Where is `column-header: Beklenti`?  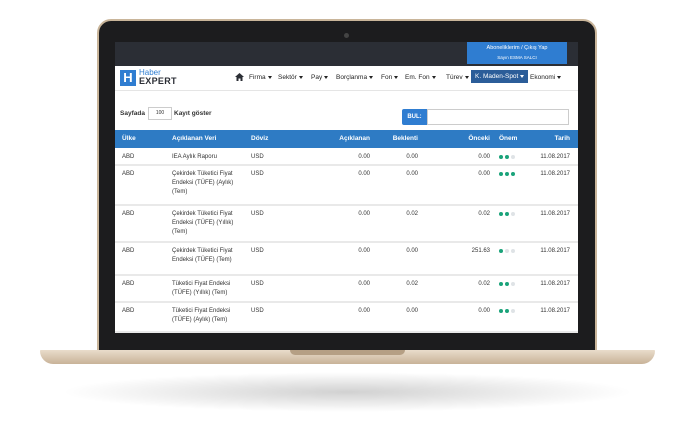 column-header: Beklenti is located at coordinates (405, 138).